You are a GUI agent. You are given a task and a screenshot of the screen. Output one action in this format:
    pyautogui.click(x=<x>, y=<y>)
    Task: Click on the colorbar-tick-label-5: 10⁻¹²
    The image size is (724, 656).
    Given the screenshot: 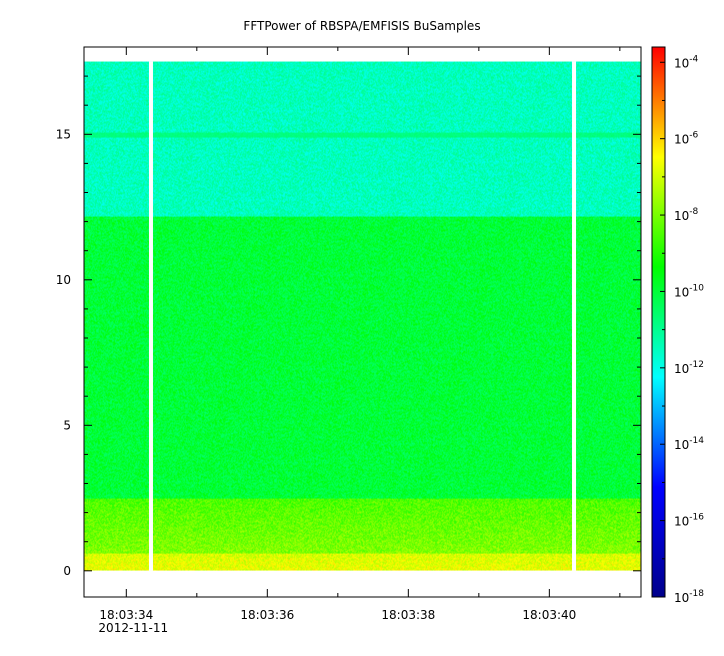 What is the action you would take?
    pyautogui.click(x=689, y=368)
    